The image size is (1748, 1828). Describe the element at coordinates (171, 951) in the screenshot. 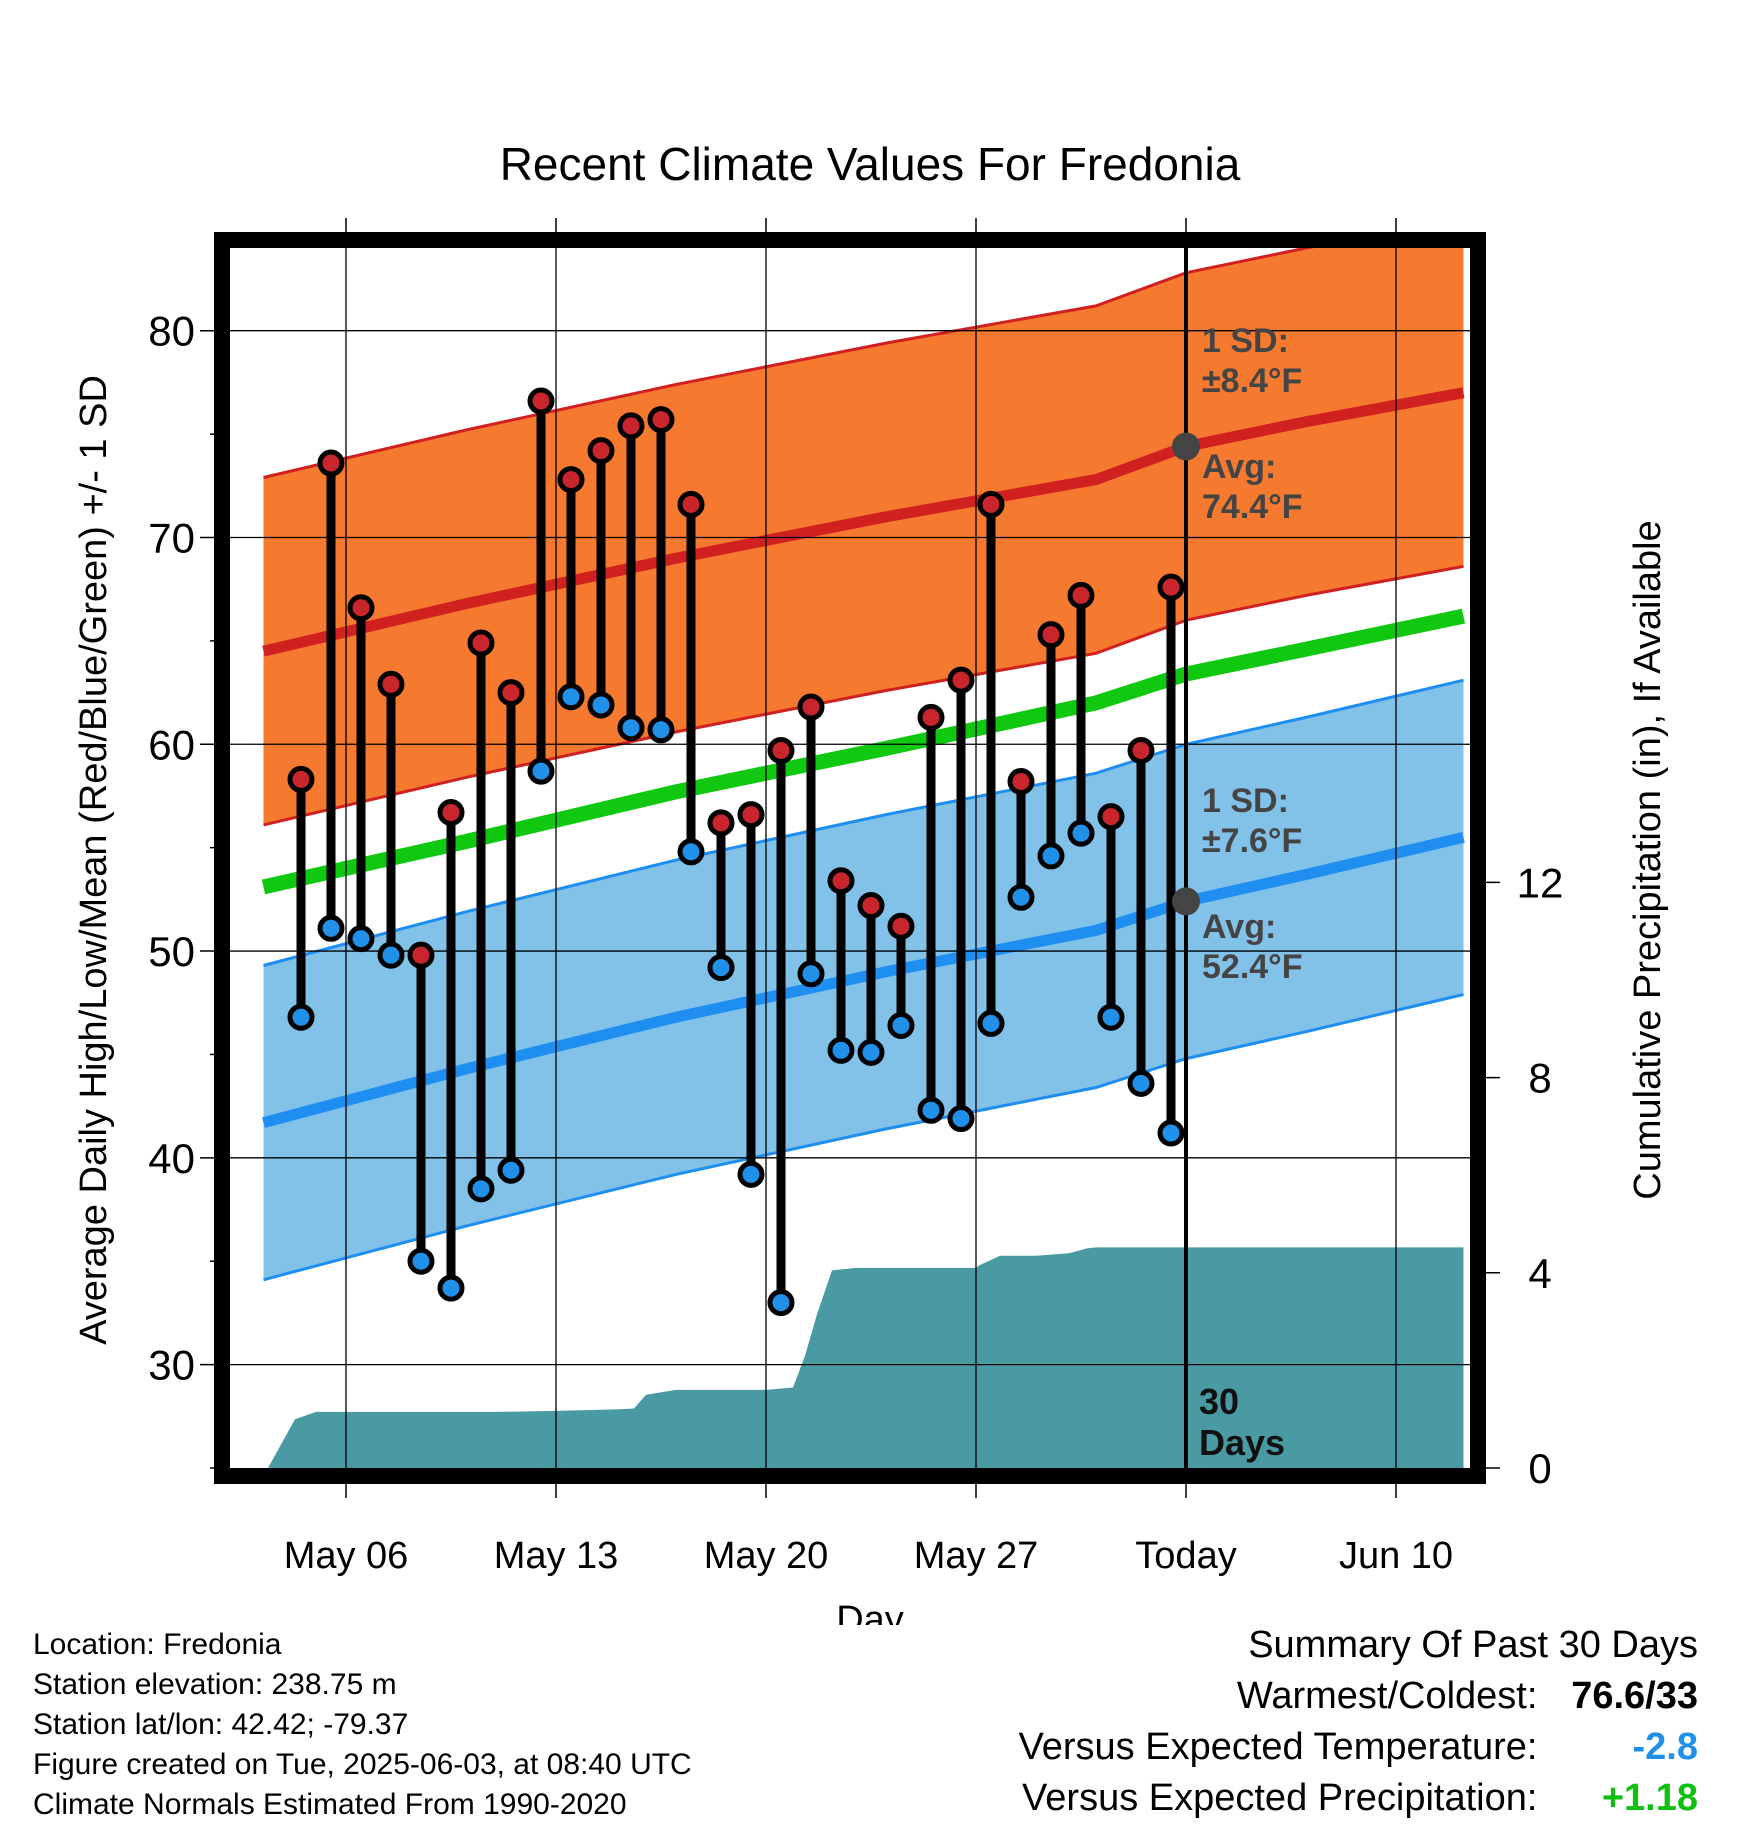

I see `y-left-tick-label-2: 50` at that location.